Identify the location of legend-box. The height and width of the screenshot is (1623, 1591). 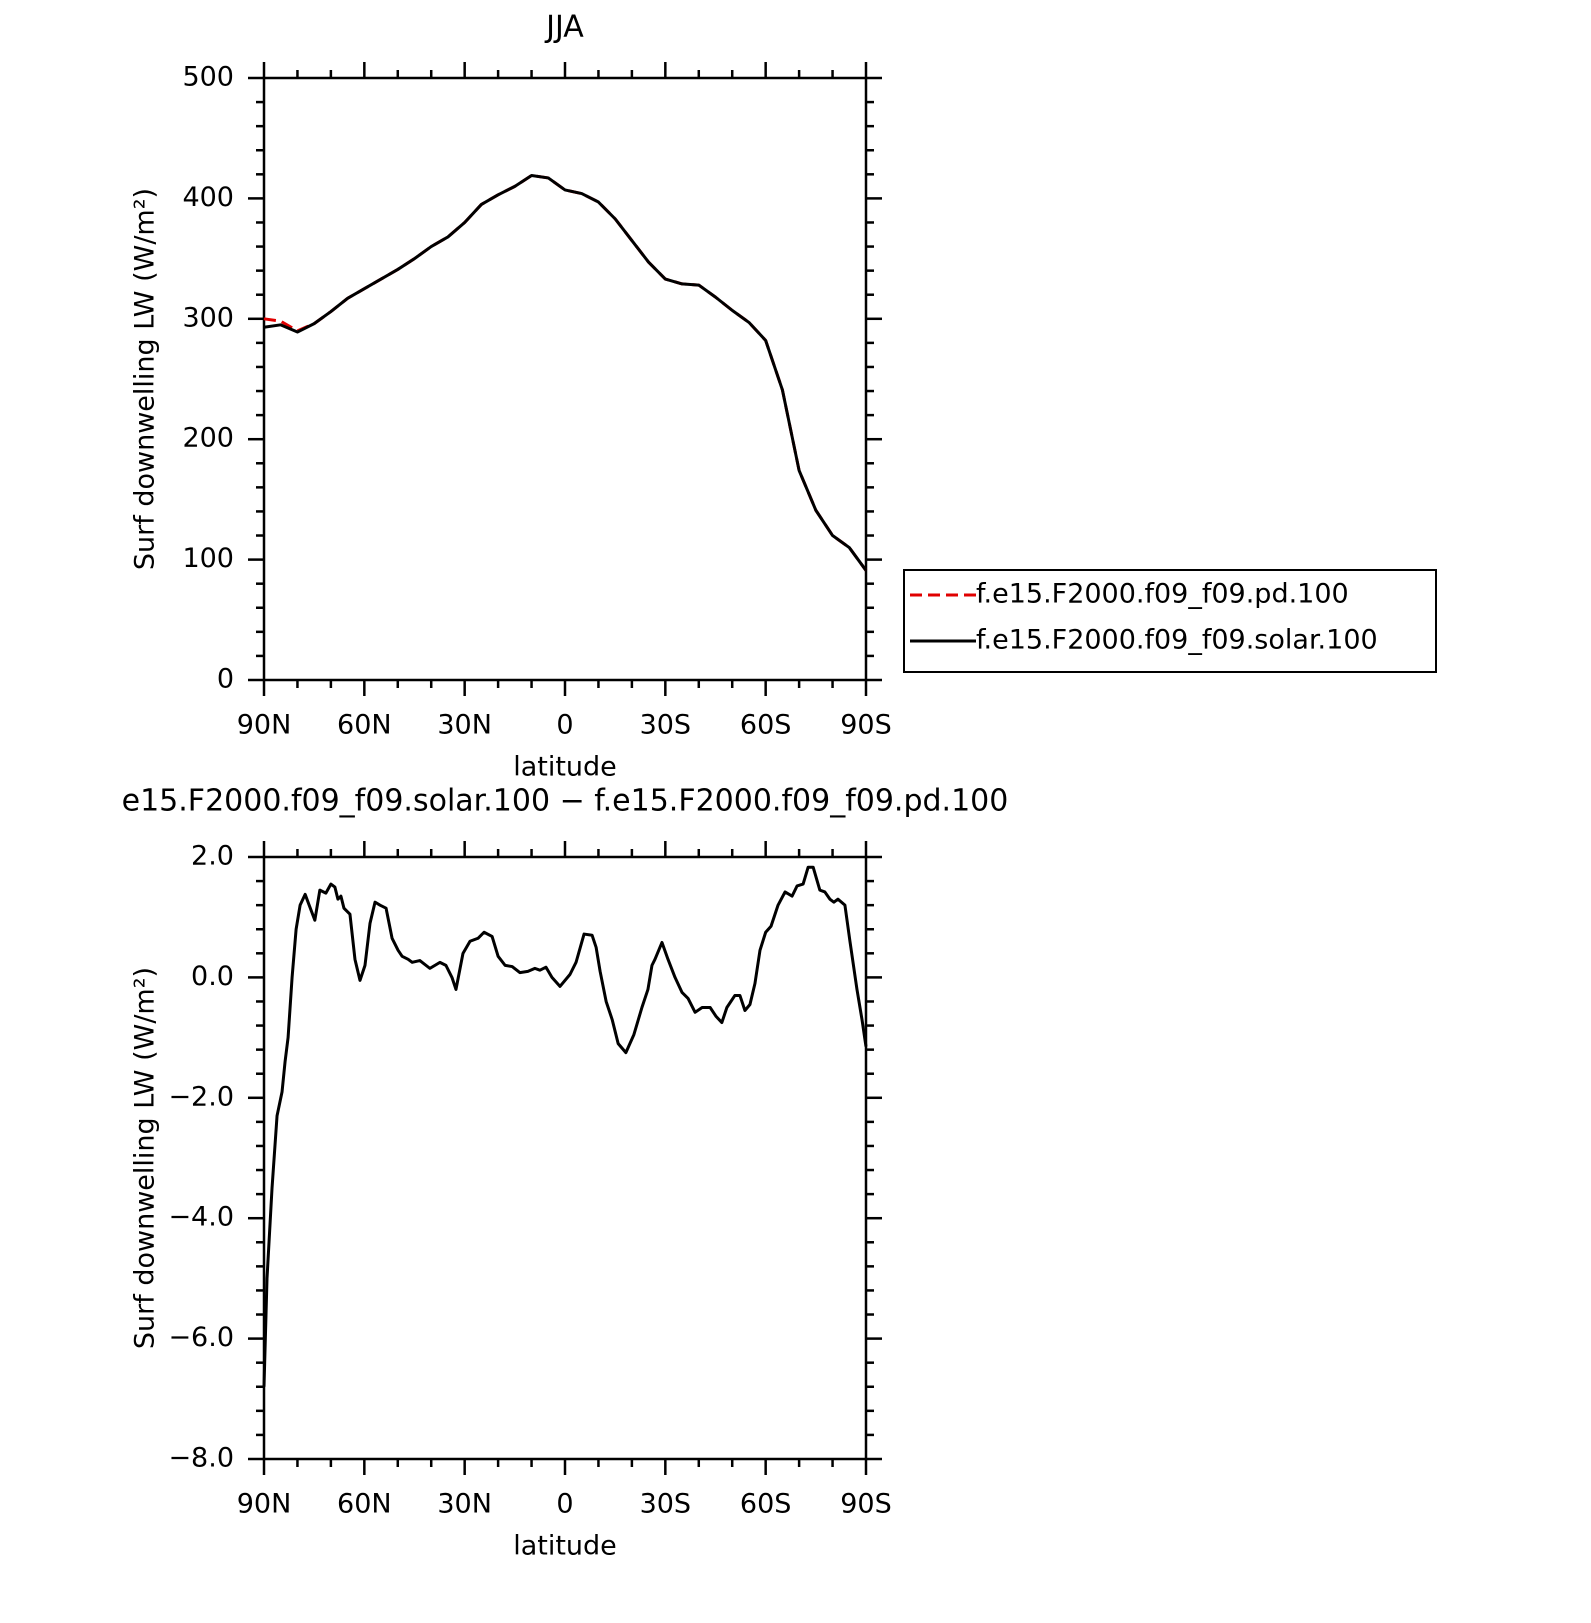
(1170, 621).